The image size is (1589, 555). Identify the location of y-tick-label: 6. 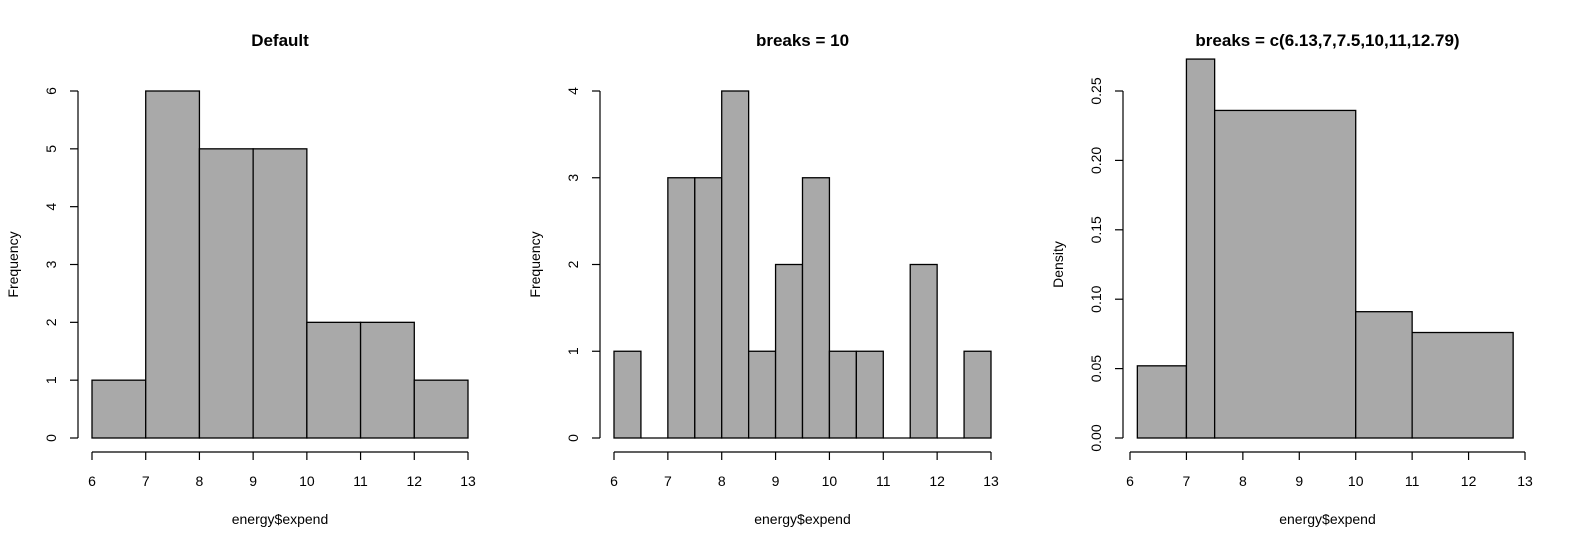
(51, 91).